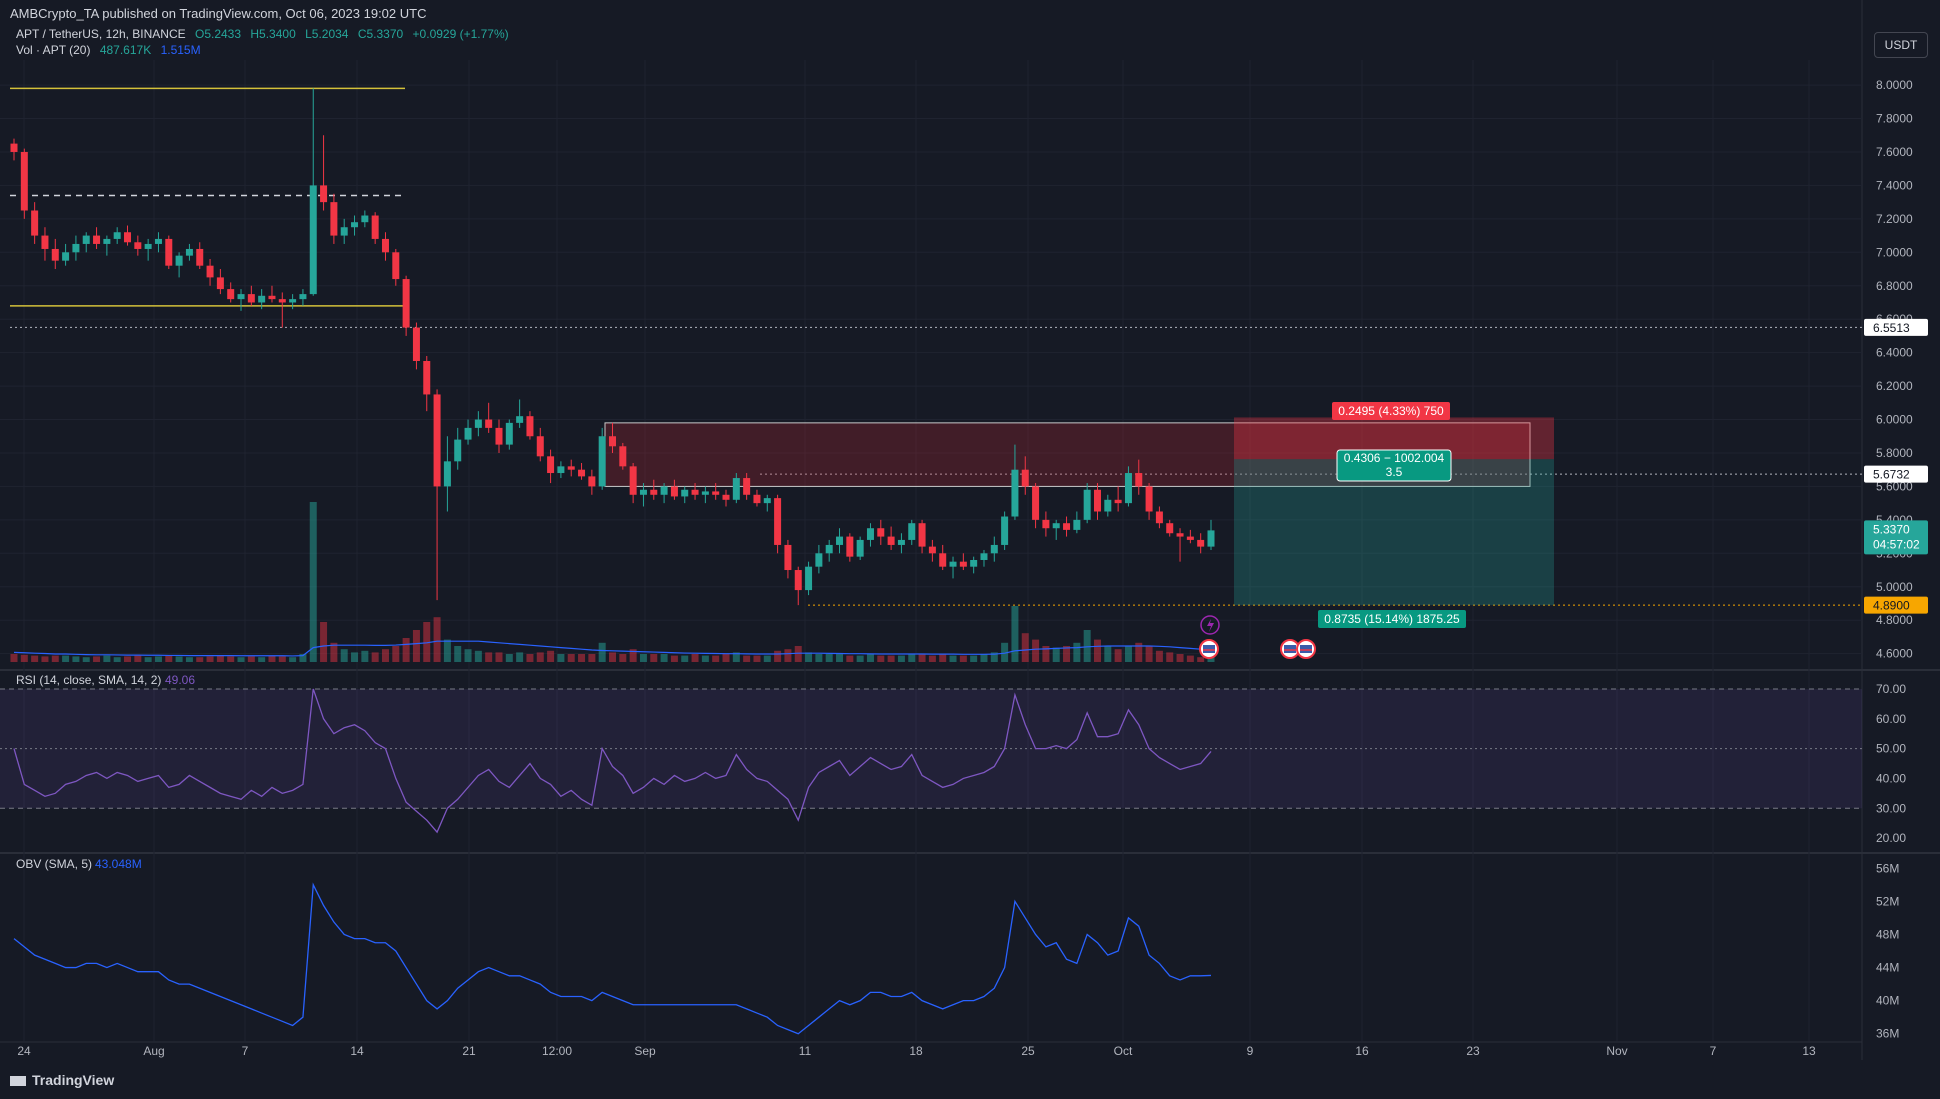  Describe the element at coordinates (1391, 411) in the screenshot. I see `position-stop-label` at that location.